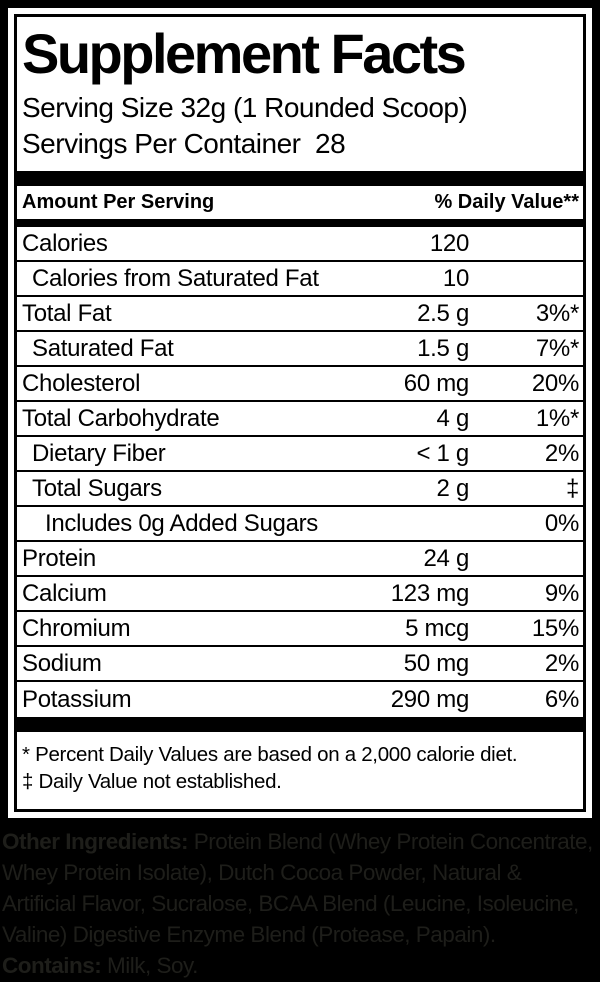 The image size is (600, 982). What do you see at coordinates (244, 53) in the screenshot?
I see `panel-title: Supplement Facts` at bounding box center [244, 53].